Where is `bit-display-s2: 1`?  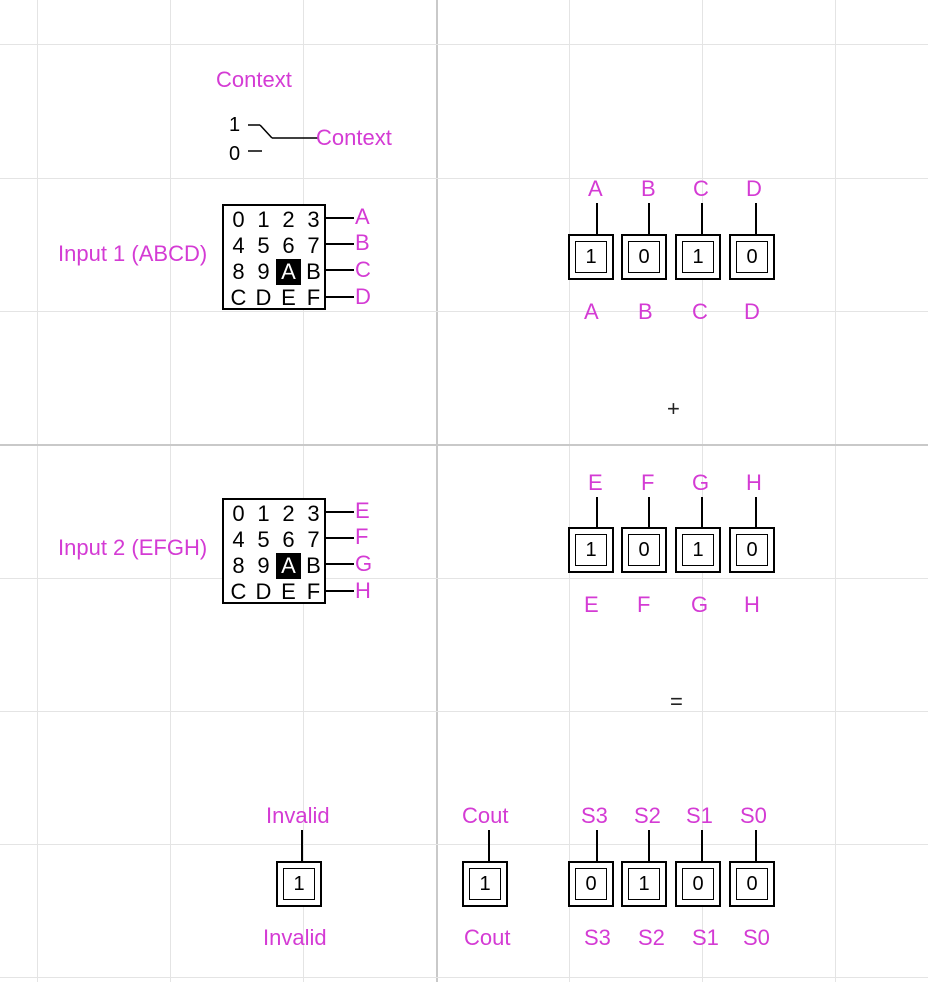 bit-display-s2: 1 is located at coordinates (644, 884).